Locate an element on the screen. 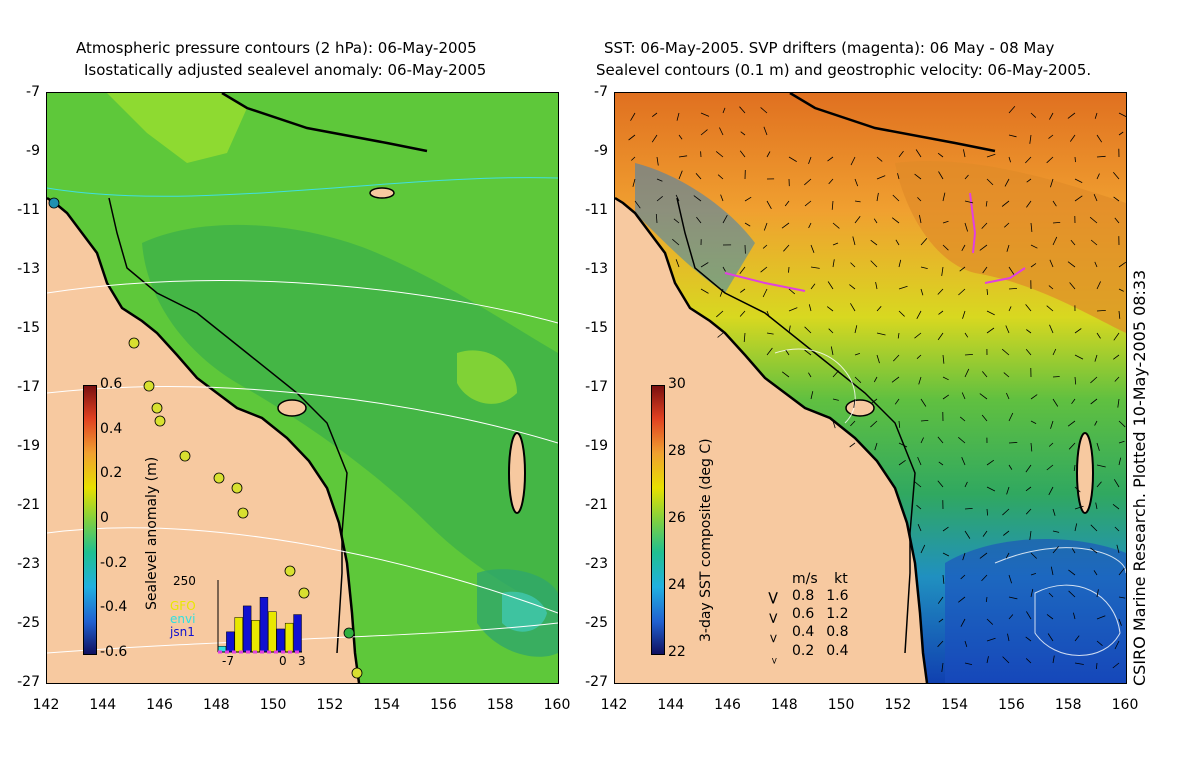 This screenshot has width=1182, height=768. x-tick-label: 146 is located at coordinates (727, 705).